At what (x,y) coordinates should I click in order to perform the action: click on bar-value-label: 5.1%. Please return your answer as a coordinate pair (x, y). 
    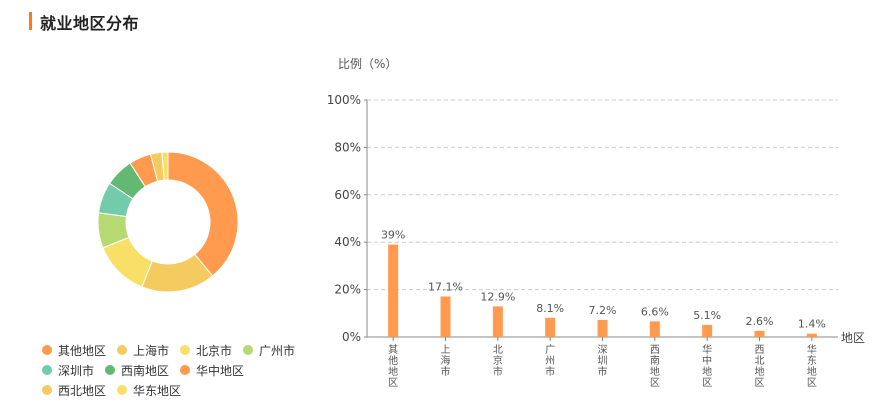
    Looking at the image, I should click on (707, 315).